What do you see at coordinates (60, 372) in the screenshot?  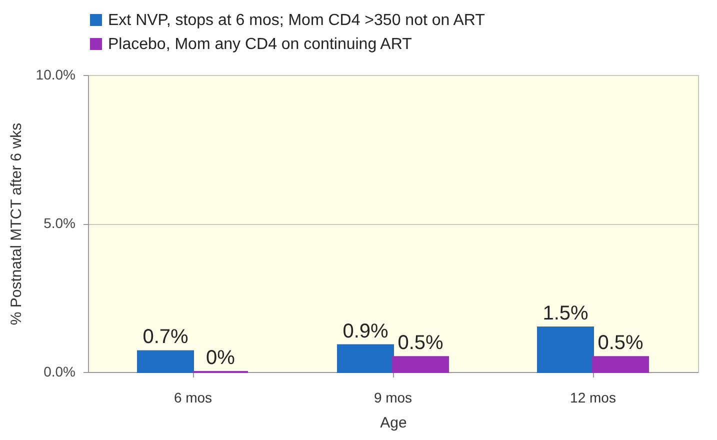 I see `y-tick-label: 0.0%` at bounding box center [60, 372].